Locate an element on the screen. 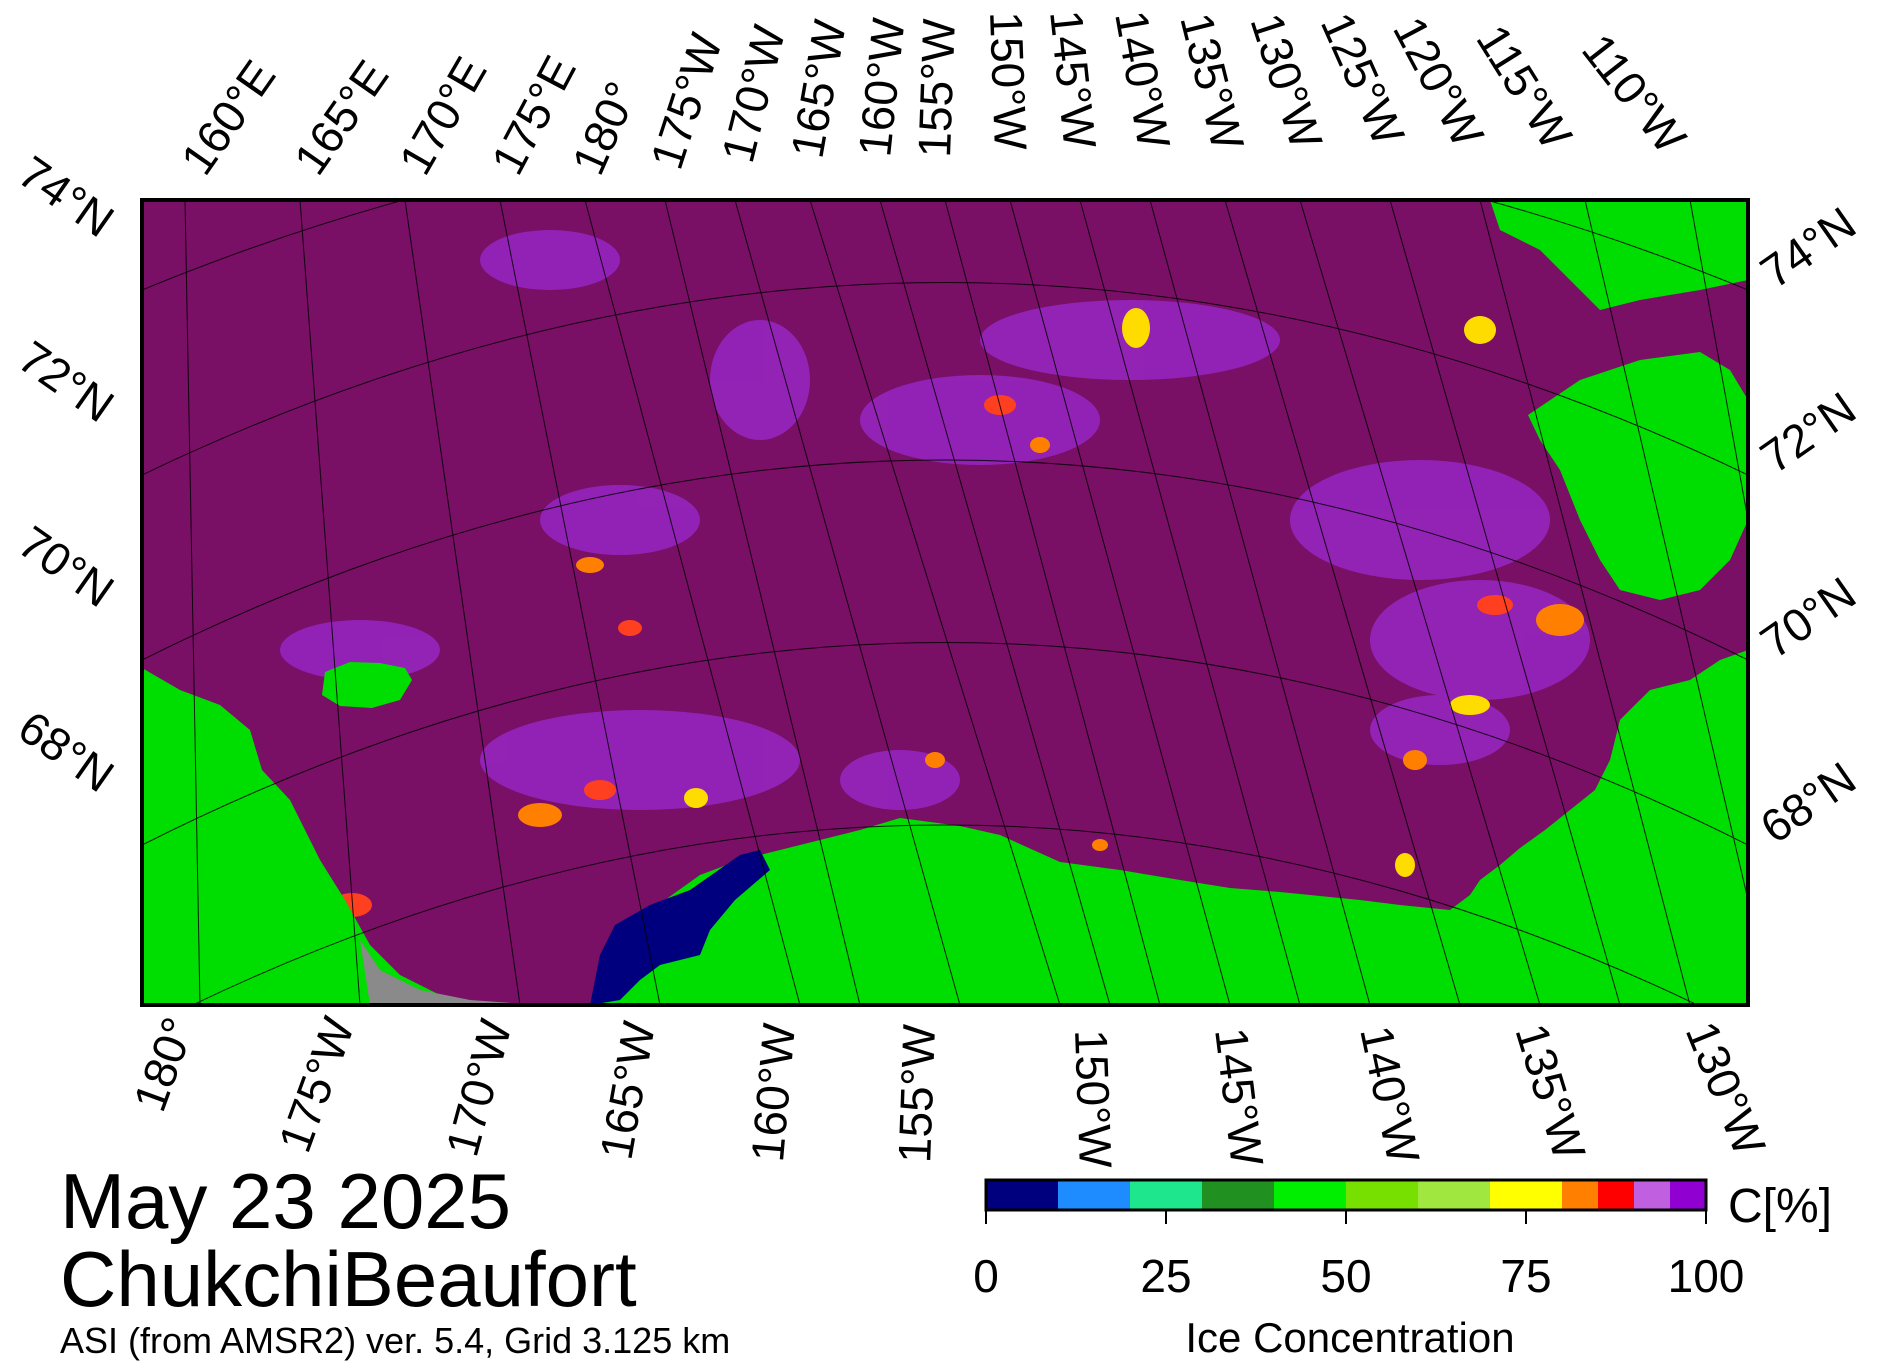 The width and height of the screenshot is (1890, 1370). land-wrangel-island is located at coordinates (367, 685).